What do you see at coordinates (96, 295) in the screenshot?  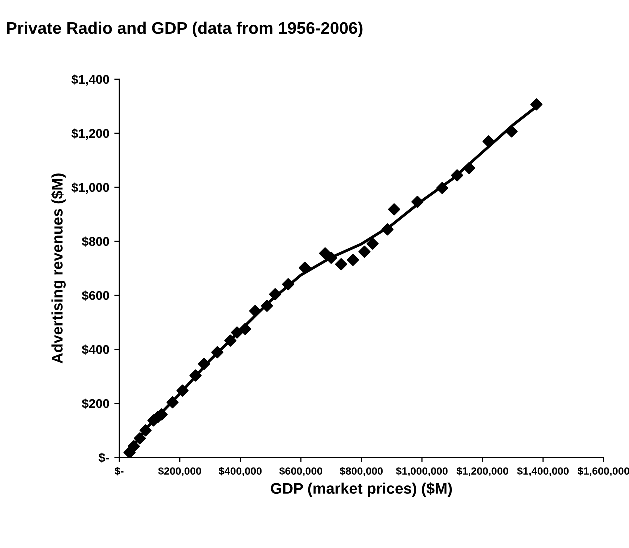 I see `y-tick-label: $600` at bounding box center [96, 295].